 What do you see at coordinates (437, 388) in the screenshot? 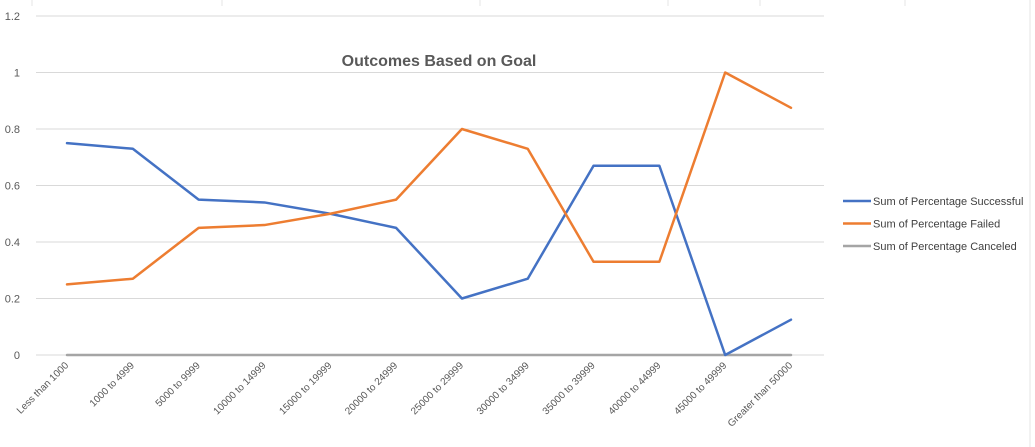
I see `x-tick-label: 25000 to 29999` at bounding box center [437, 388].